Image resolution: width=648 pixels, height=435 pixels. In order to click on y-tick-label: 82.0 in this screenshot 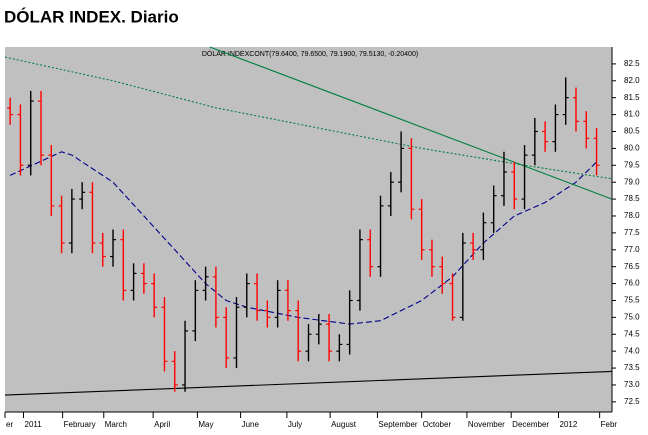, I will do `click(632, 80)`.